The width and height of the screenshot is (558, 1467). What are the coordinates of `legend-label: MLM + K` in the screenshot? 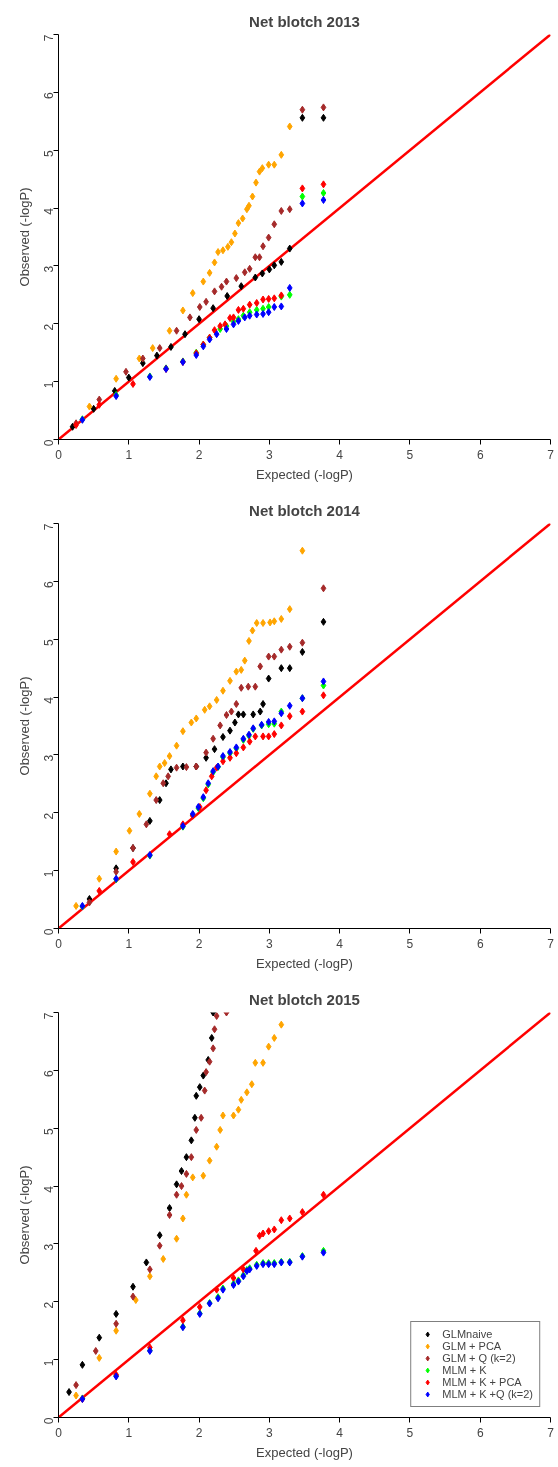 It's located at (464, 1370).